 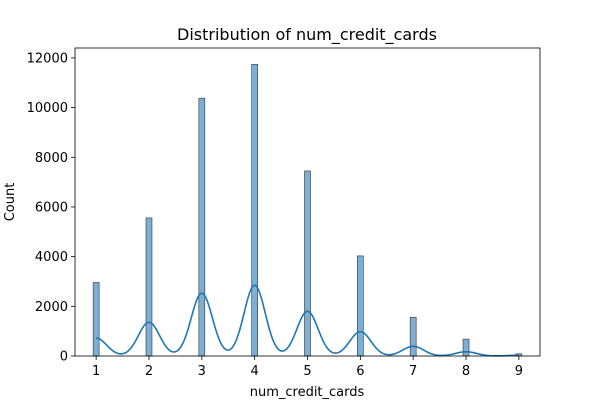 I want to click on chart-title: Distribution of num_credit_cards, so click(x=307, y=35).